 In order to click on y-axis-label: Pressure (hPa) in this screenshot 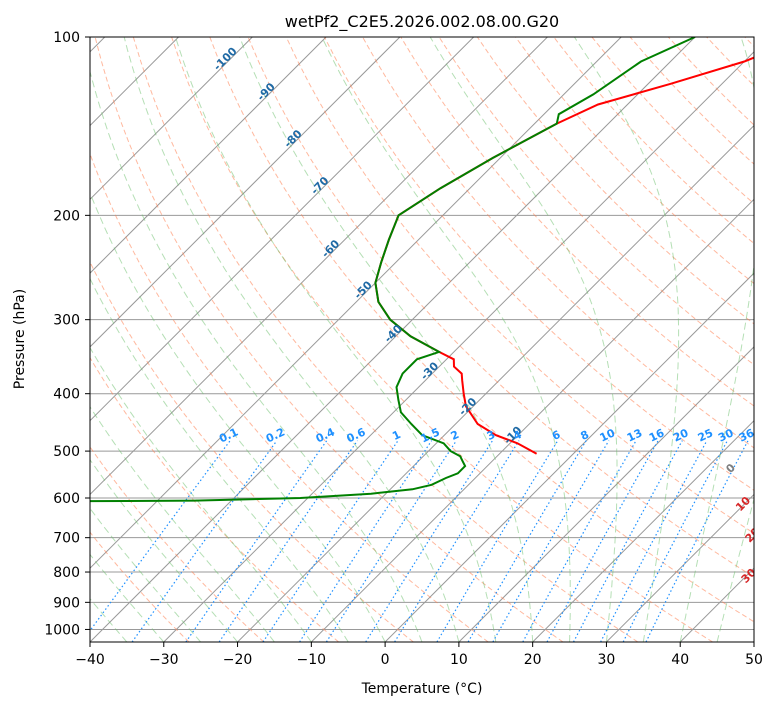, I will do `click(20, 339)`.